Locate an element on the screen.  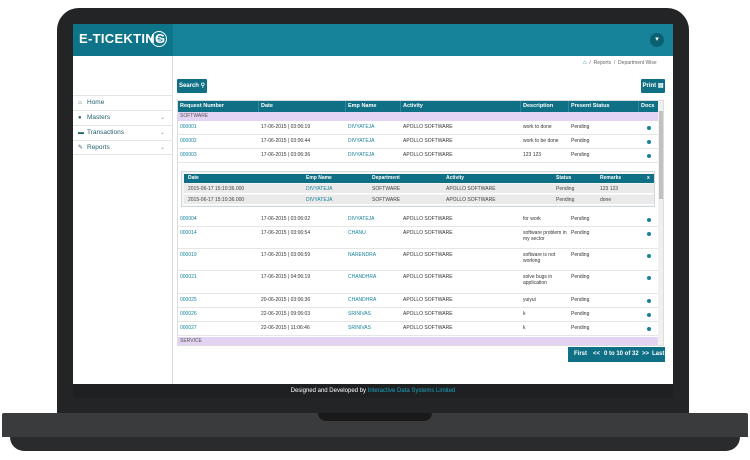
sidebar-item-transactions: ▬ Transactions ⌄ is located at coordinates (123, 132).